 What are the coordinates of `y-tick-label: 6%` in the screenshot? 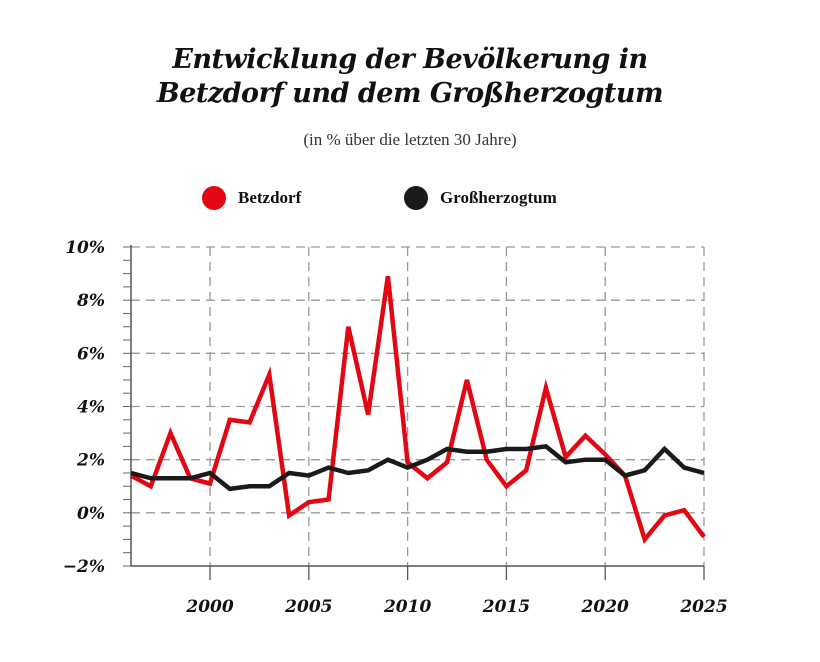 It's located at (91, 354).